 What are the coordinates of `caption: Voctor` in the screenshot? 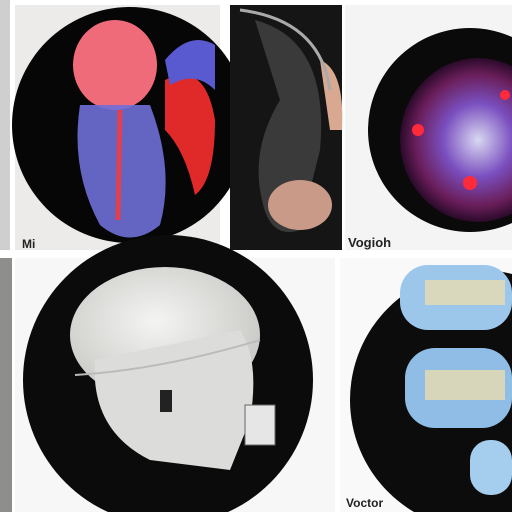 It's located at (364, 503).